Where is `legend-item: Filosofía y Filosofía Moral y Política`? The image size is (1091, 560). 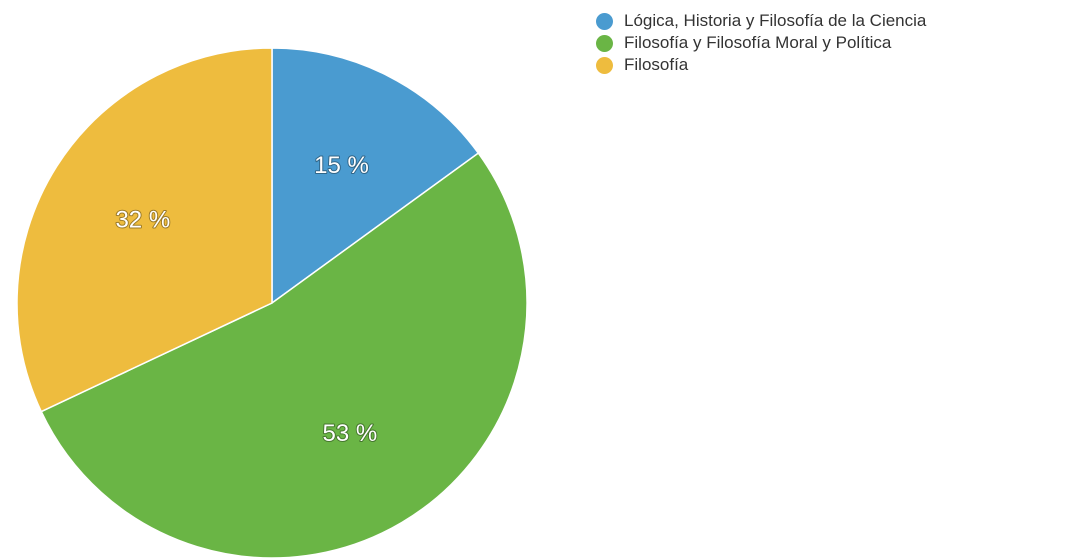 legend-item: Filosofía y Filosofía Moral y Política is located at coordinates (761, 43).